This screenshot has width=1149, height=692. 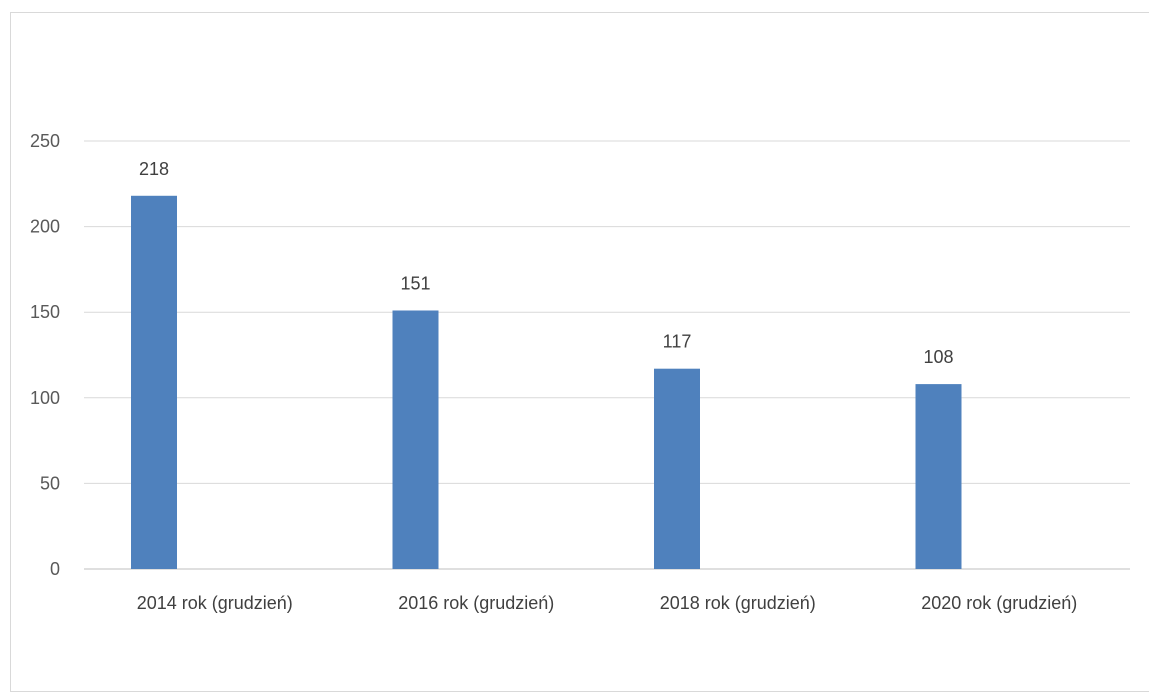 I want to click on x-category-label: 2020 rok (grudzień), so click(x=999, y=603).